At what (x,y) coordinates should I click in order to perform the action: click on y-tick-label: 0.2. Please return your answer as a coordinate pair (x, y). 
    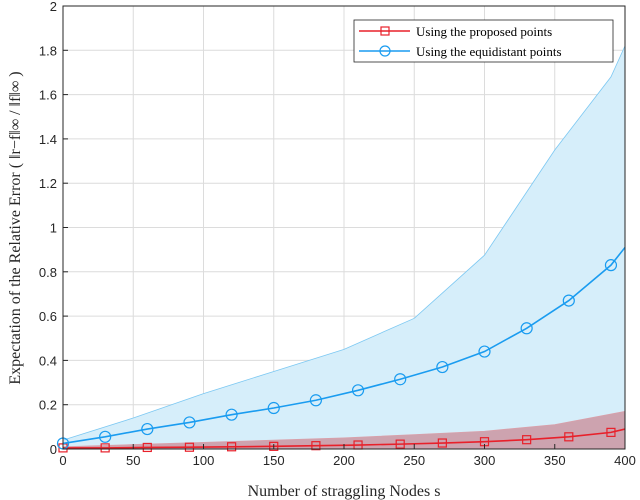
    Looking at the image, I should click on (48, 405).